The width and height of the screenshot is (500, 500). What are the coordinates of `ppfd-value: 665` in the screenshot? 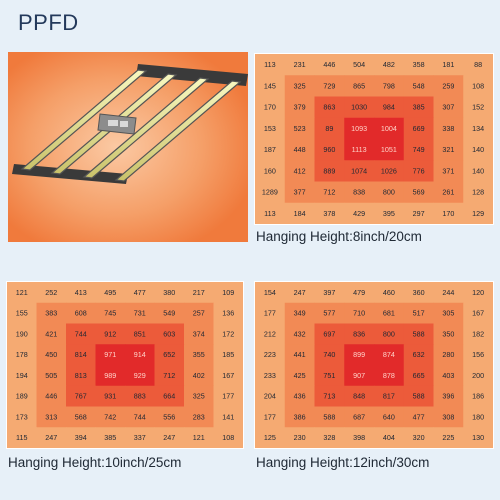 It's located at (419, 375).